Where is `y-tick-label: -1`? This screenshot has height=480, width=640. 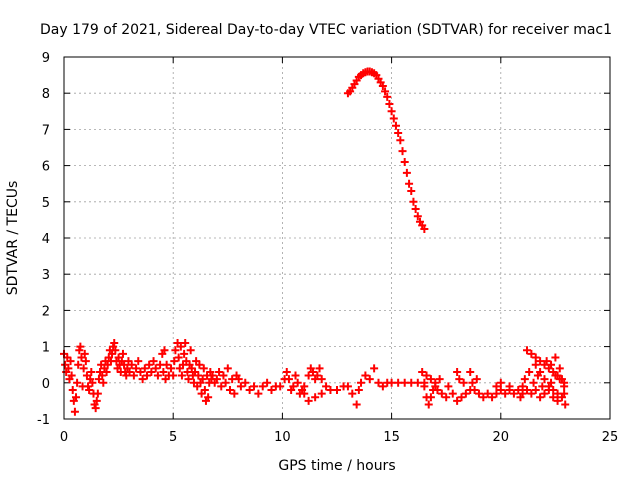 y-tick-label: -1 is located at coordinates (43, 420).